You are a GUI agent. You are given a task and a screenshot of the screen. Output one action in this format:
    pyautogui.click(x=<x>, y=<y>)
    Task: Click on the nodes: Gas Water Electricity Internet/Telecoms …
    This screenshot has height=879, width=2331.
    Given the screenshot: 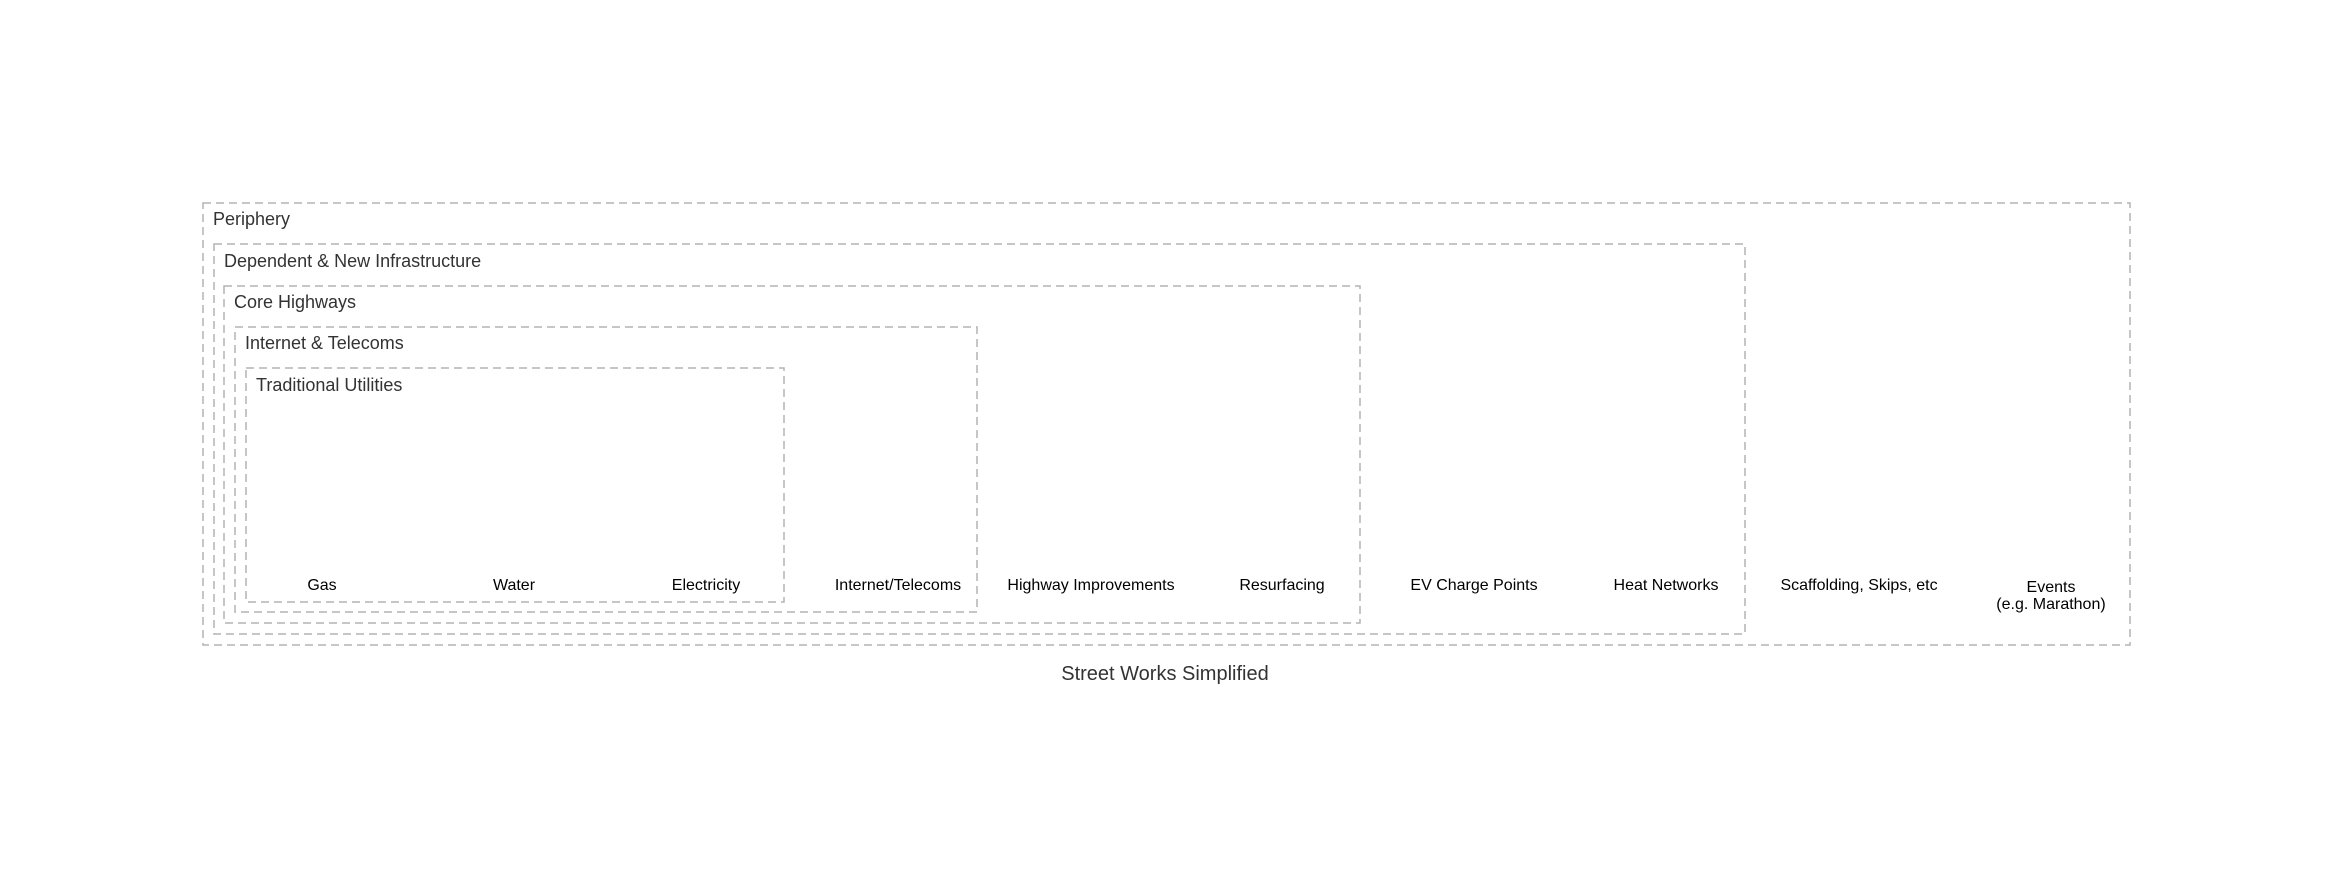 What is the action you would take?
    pyautogui.click(x=1206, y=595)
    